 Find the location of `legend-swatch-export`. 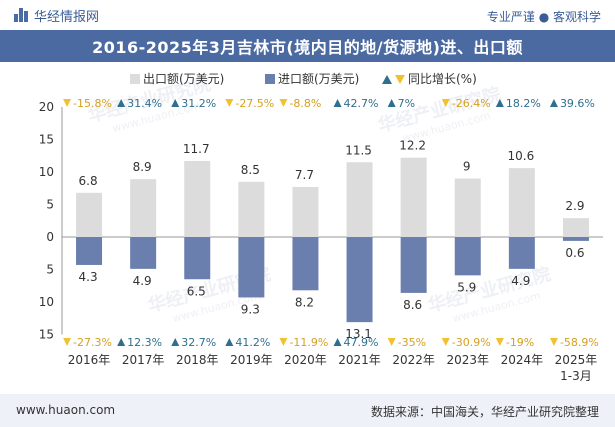

legend-swatch-export is located at coordinates (135, 79).